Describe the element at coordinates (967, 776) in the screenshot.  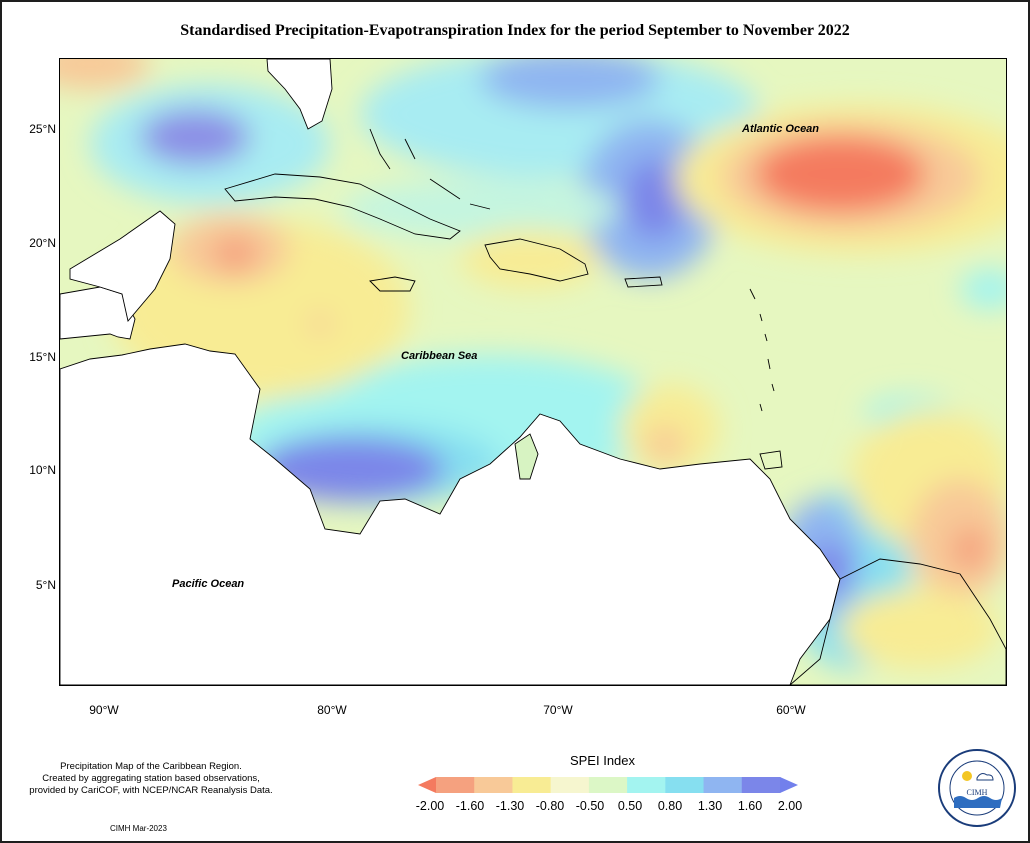
I see `sun-icon` at that location.